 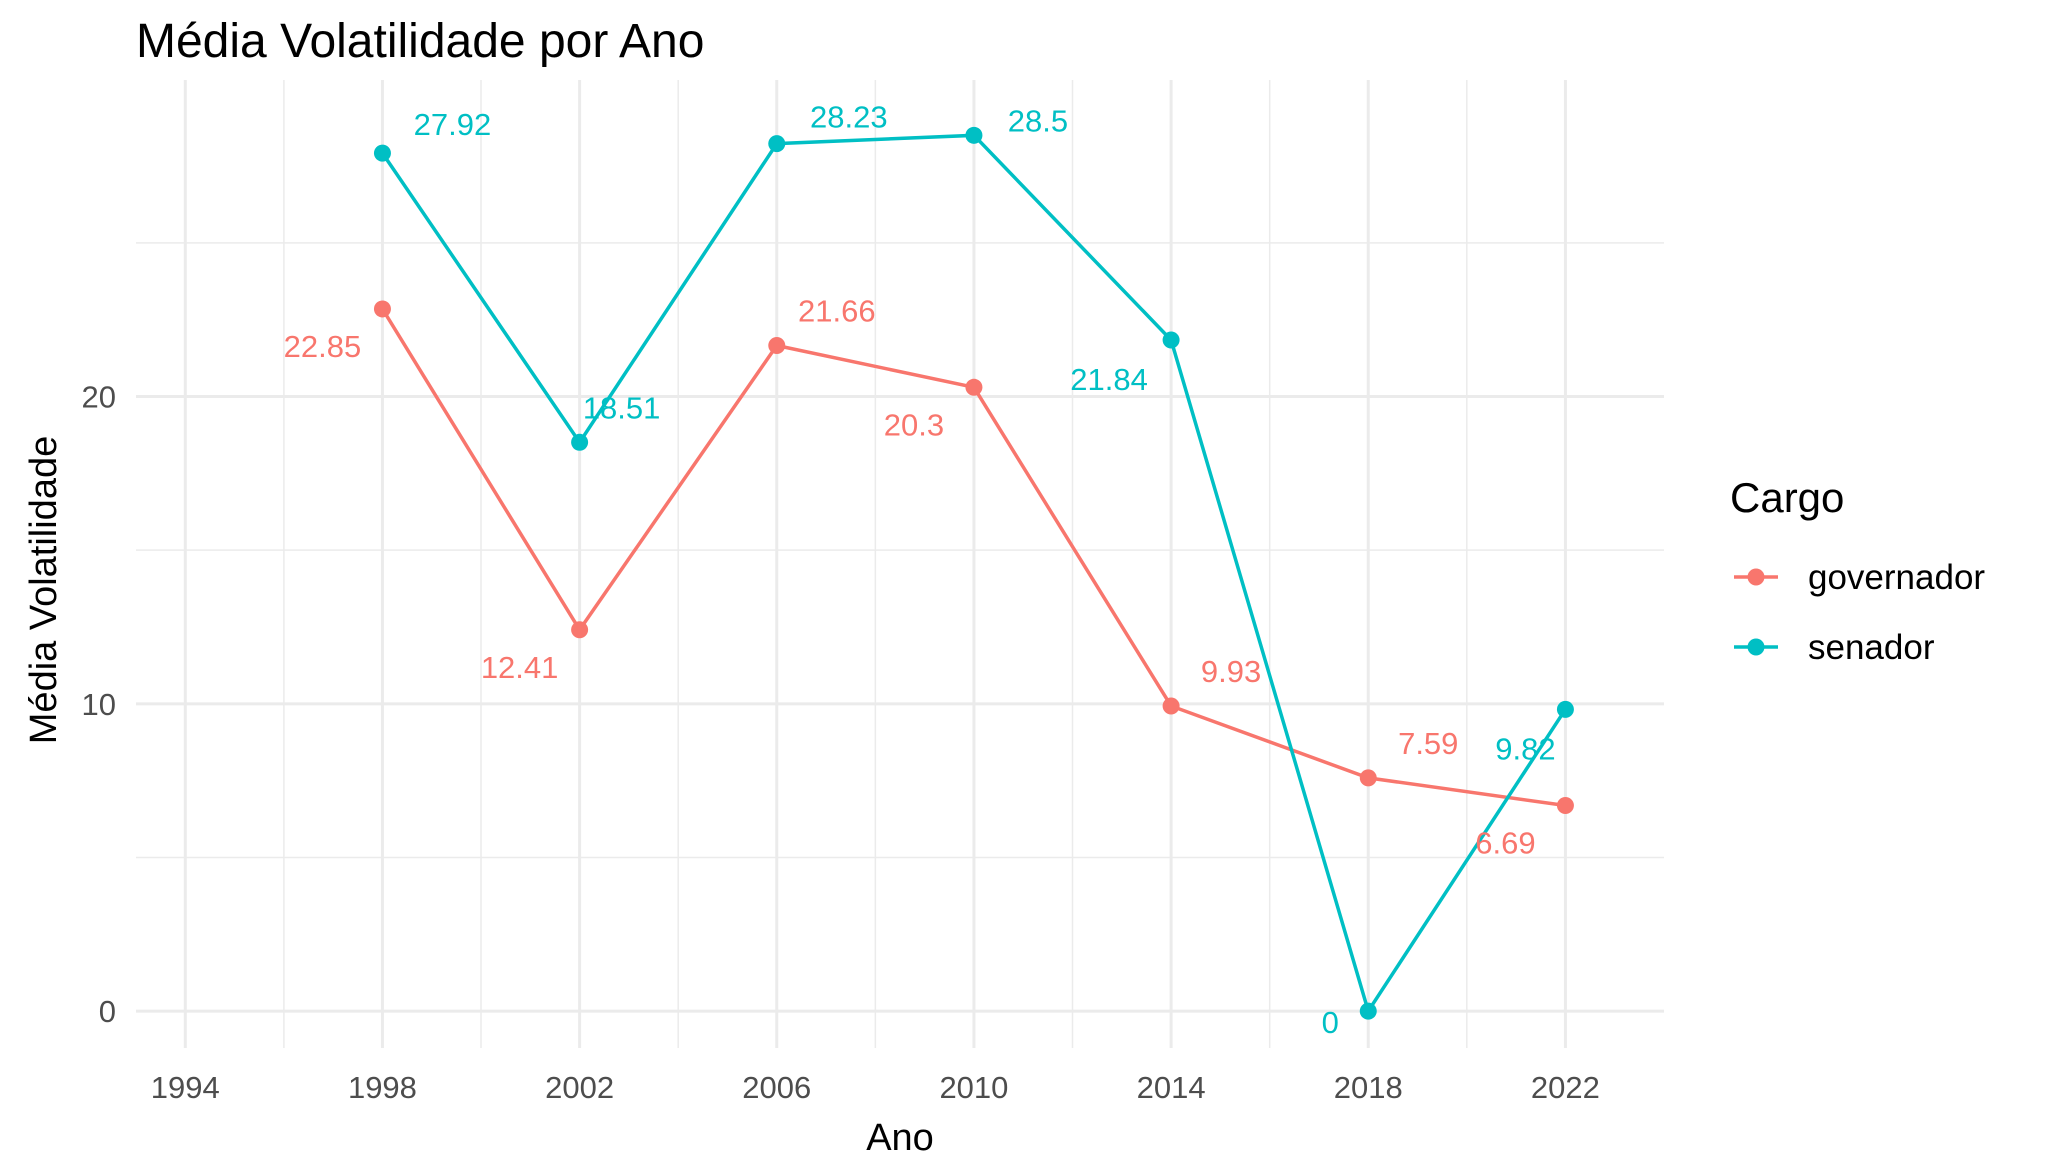 What do you see at coordinates (1038, 120) in the screenshot?
I see `data-label-senador: 28.5` at bounding box center [1038, 120].